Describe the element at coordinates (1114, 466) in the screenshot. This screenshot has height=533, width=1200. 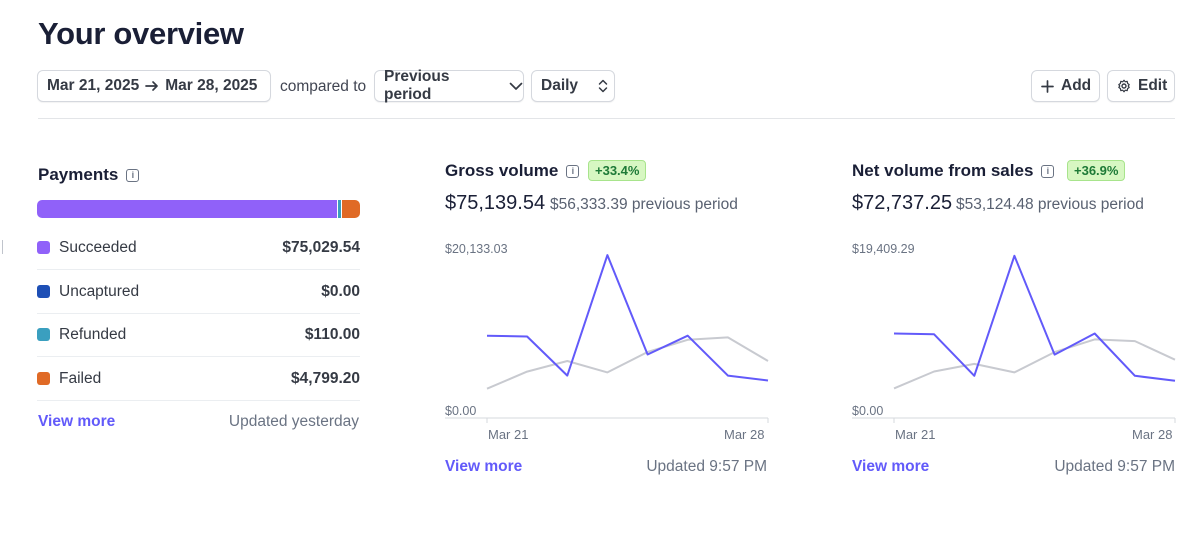
I see `net-volume-updated-text: Updated 9:57 PM` at that location.